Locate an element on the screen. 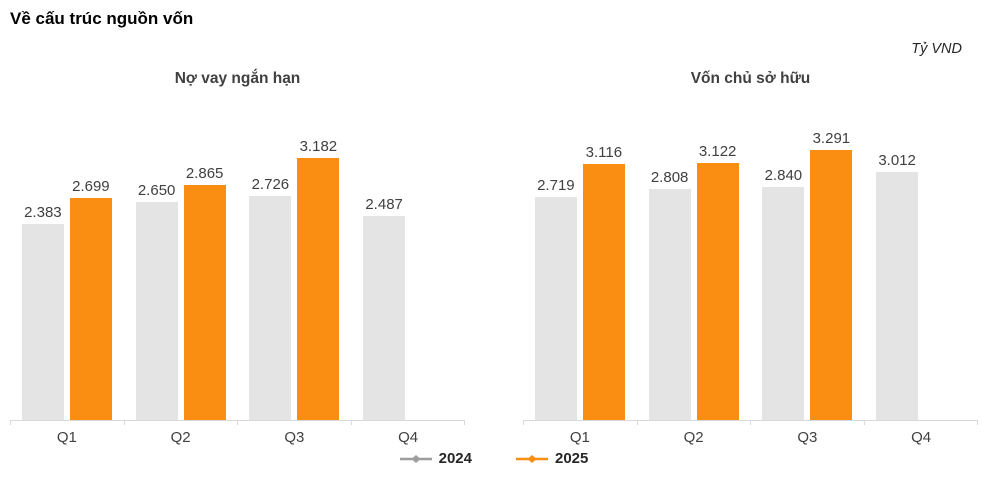 Image resolution: width=988 pixels, height=480 pixels. bar-slot-2025: 3.116 is located at coordinates (603, 270).